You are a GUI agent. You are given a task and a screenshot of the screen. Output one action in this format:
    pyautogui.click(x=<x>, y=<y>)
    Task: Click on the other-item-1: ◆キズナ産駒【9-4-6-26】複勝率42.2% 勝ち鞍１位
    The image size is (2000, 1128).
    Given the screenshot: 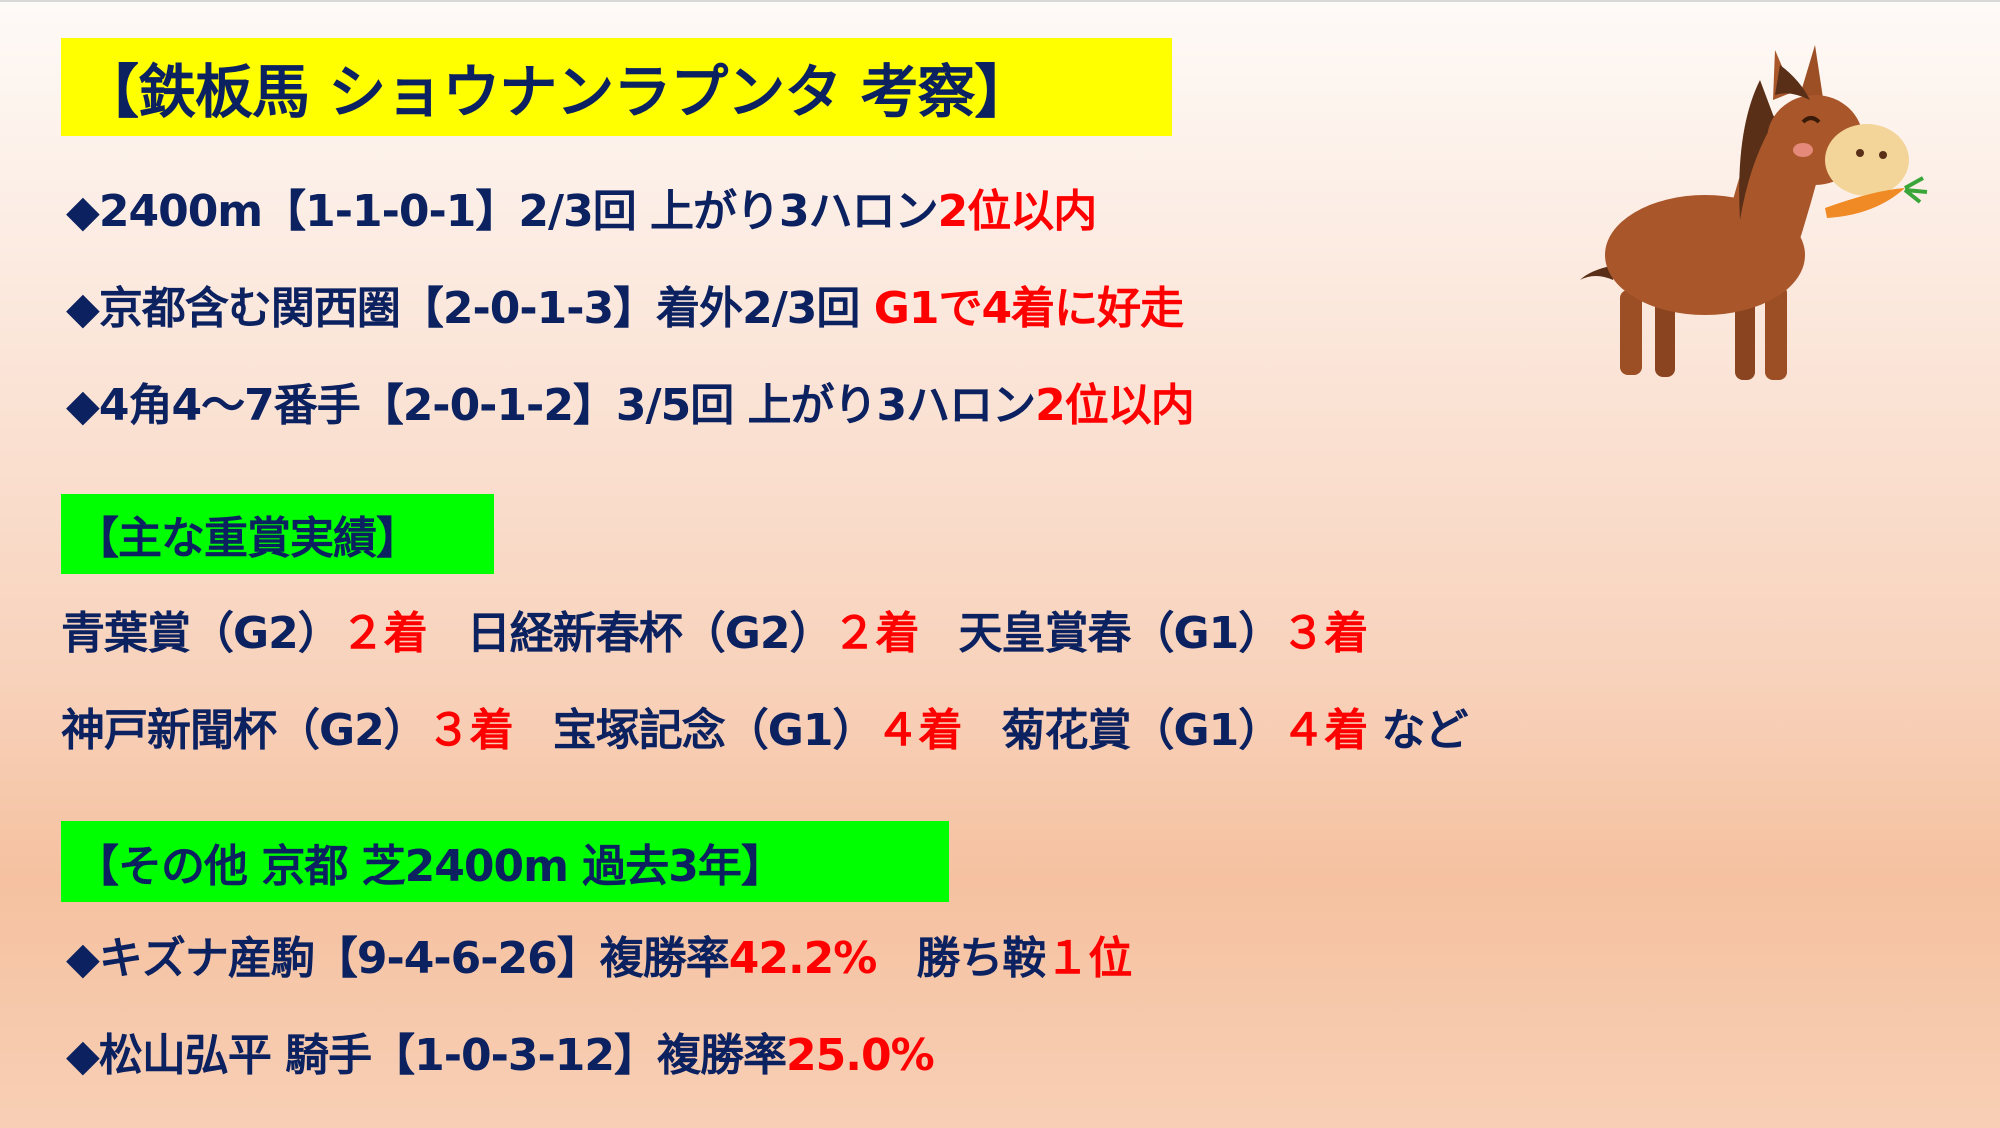 What is the action you would take?
    pyautogui.click(x=599, y=959)
    